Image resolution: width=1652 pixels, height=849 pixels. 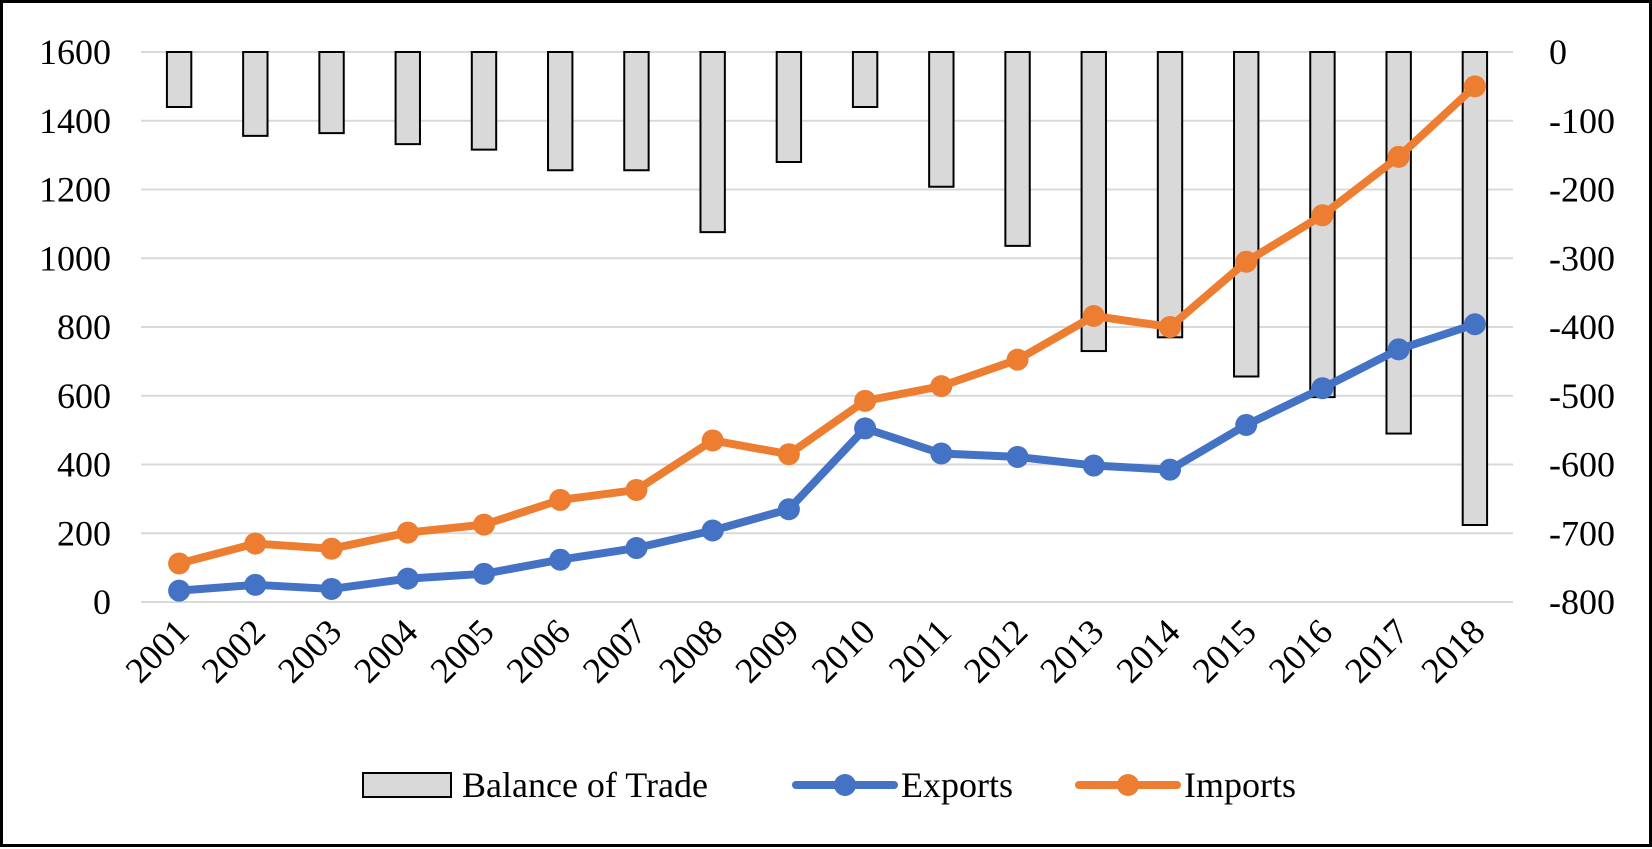 I want to click on y2-tick-label: 0, so click(x=1558, y=52).